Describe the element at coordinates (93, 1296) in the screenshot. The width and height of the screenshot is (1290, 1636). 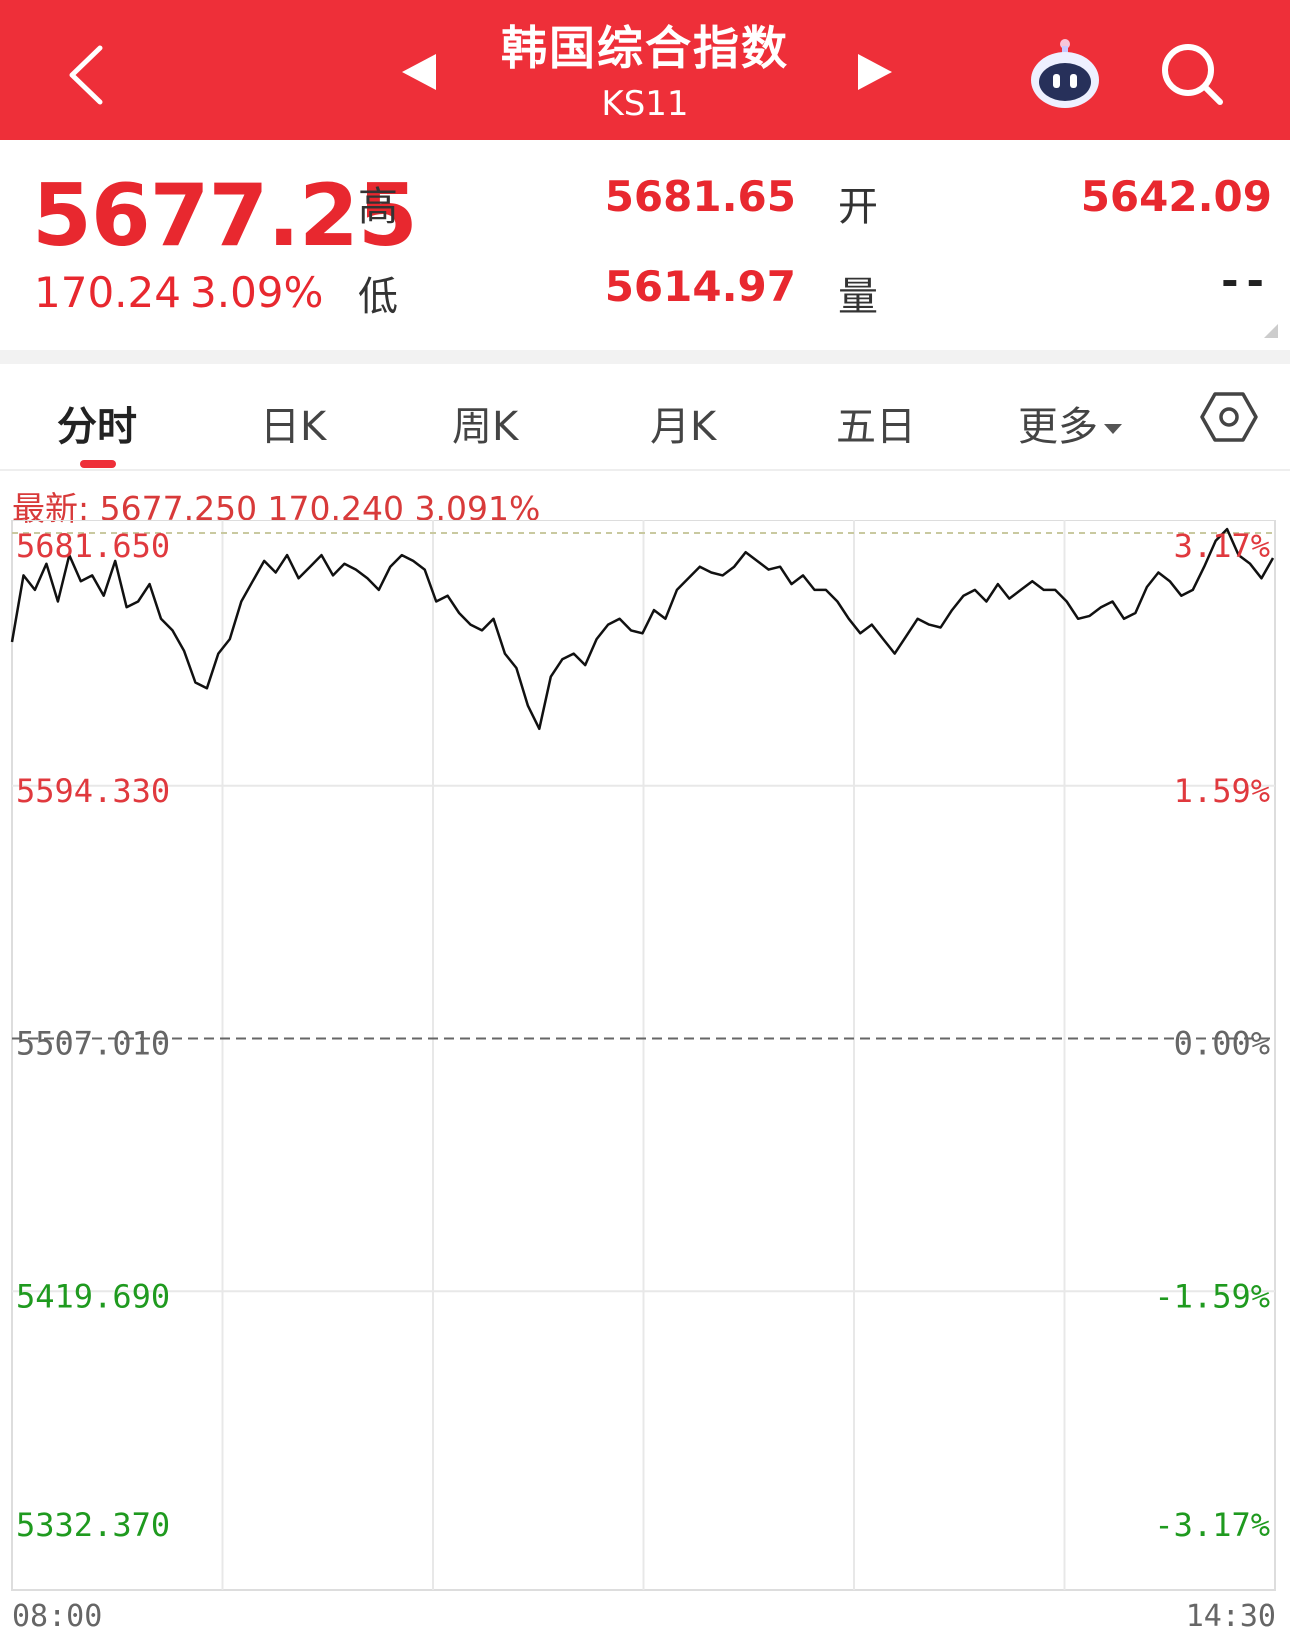
I see `y-tick-label-left: 5419.690` at that location.